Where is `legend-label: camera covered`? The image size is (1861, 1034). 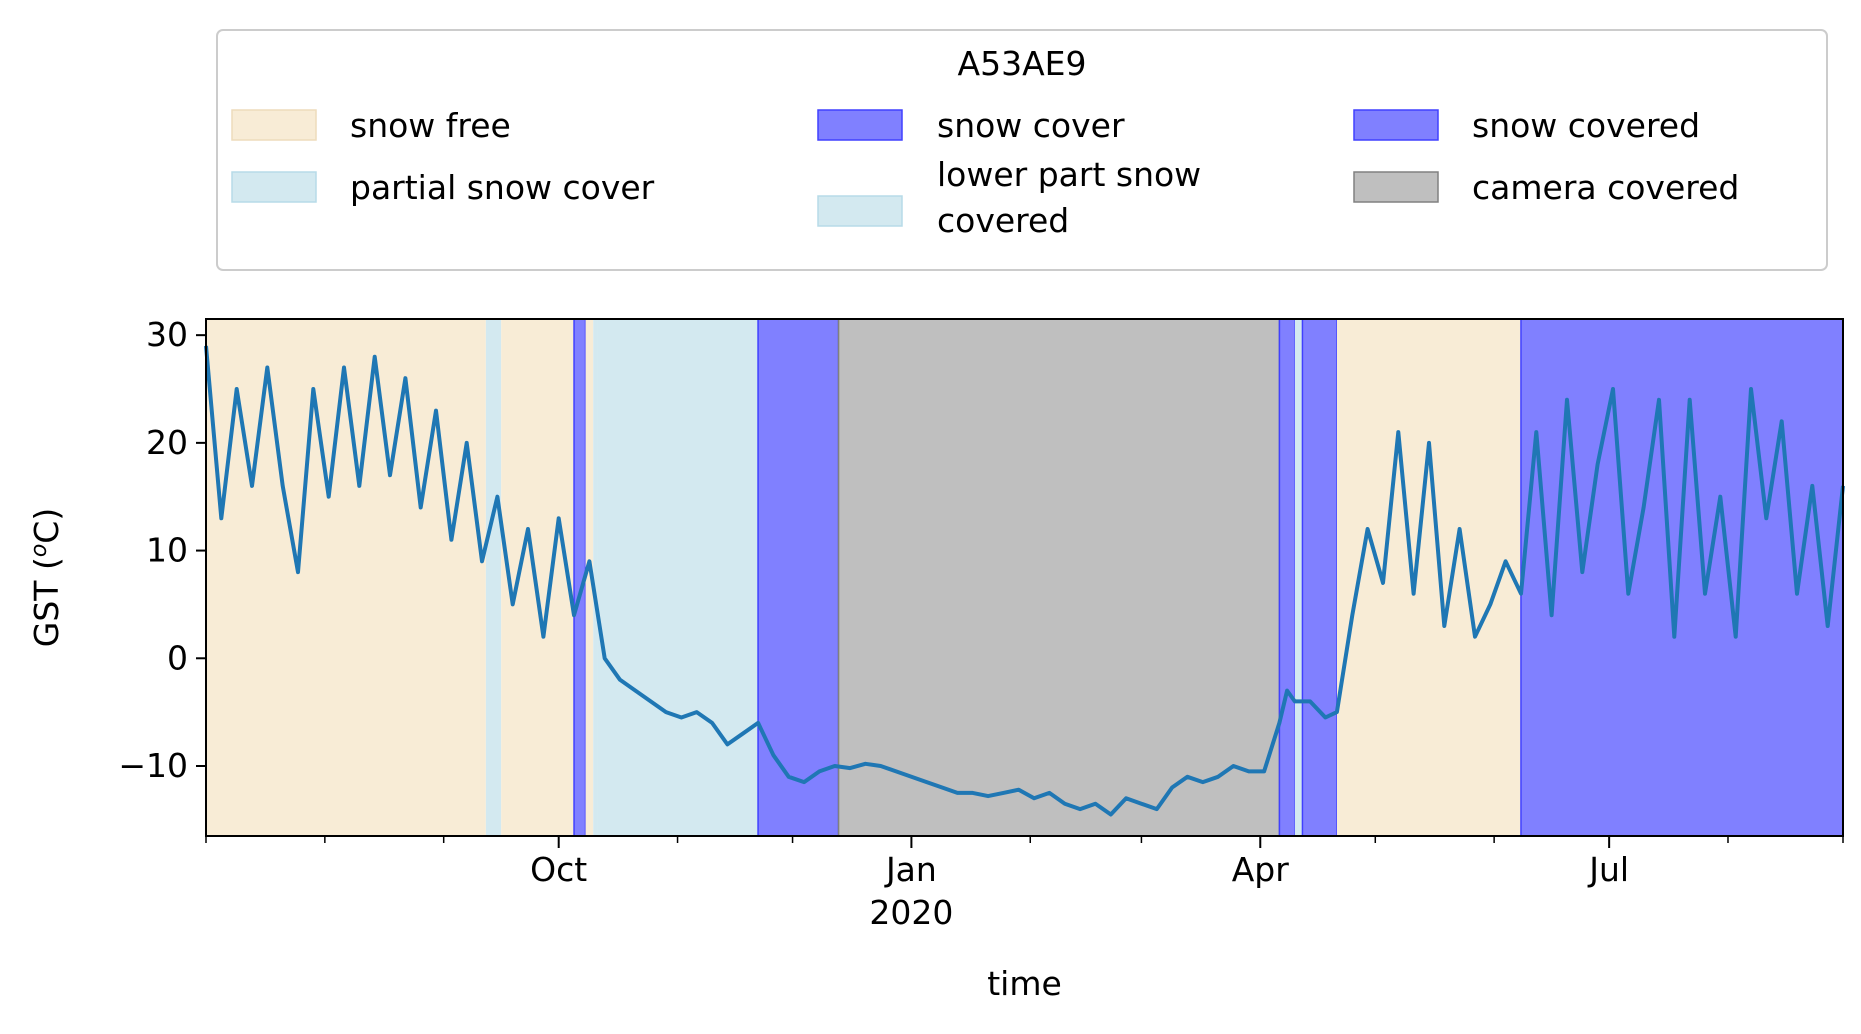
legend-label: camera covered is located at coordinates (1605, 187).